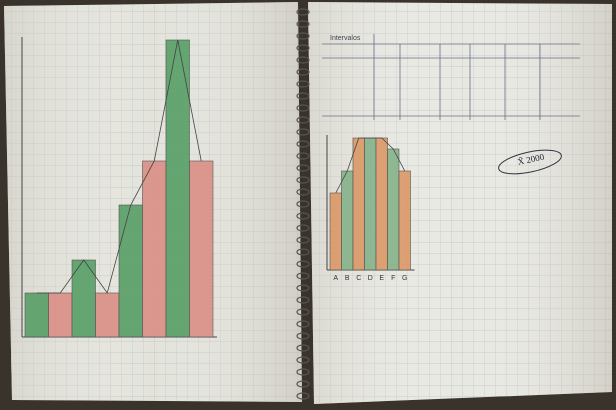 Image resolution: width=616 pixels, height=410 pixels. What do you see at coordinates (381, 278) in the screenshot?
I see `x-tick-label: E` at bounding box center [381, 278].